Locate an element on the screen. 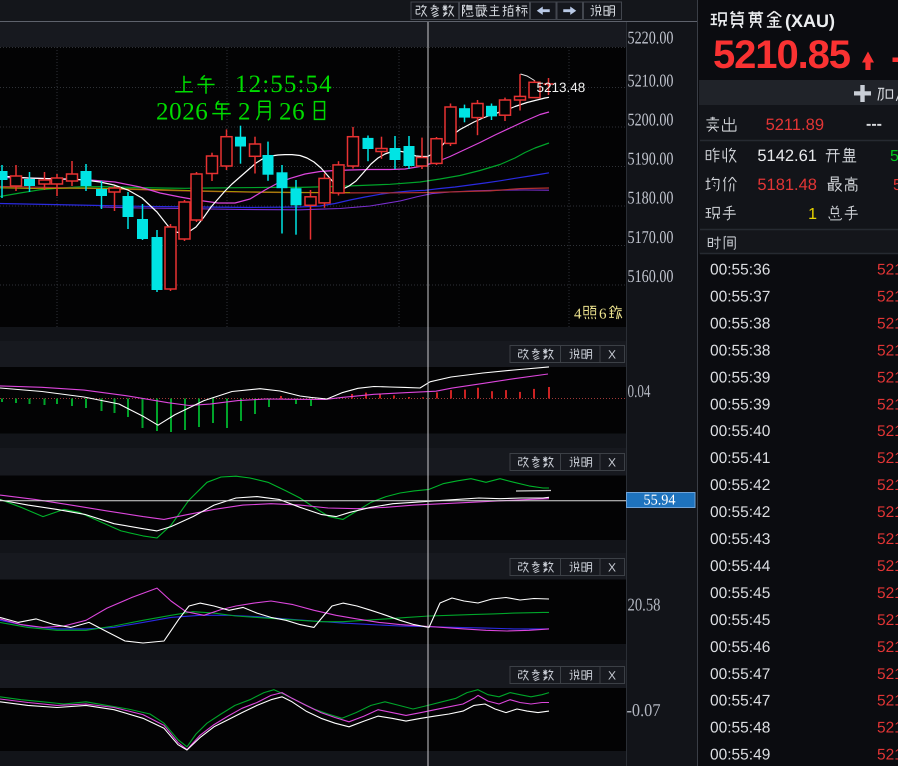  svg-text: 5190.00 is located at coordinates (651, 159).